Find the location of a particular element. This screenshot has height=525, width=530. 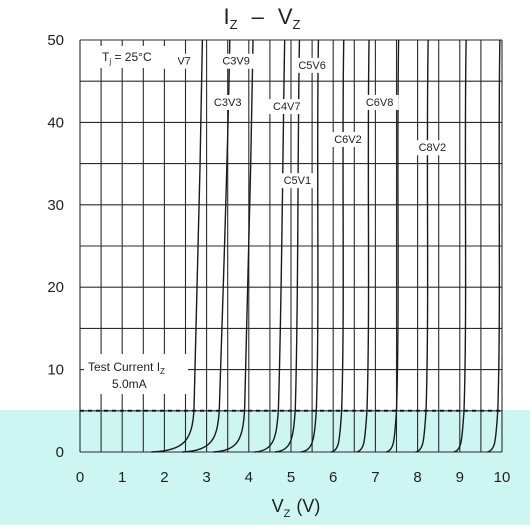

curve-c5v1 is located at coordinates (287, 246).